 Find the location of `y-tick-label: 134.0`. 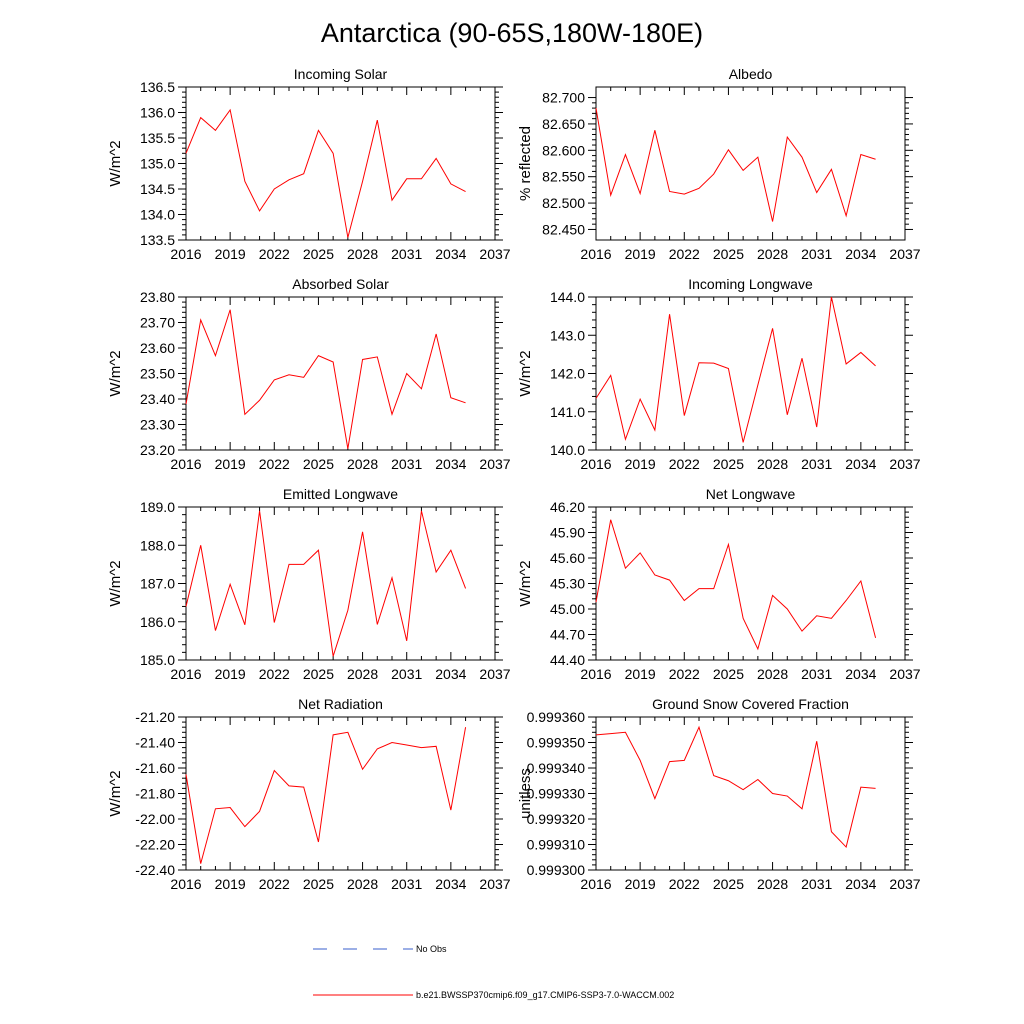

y-tick-label: 134.0 is located at coordinates (157, 215).